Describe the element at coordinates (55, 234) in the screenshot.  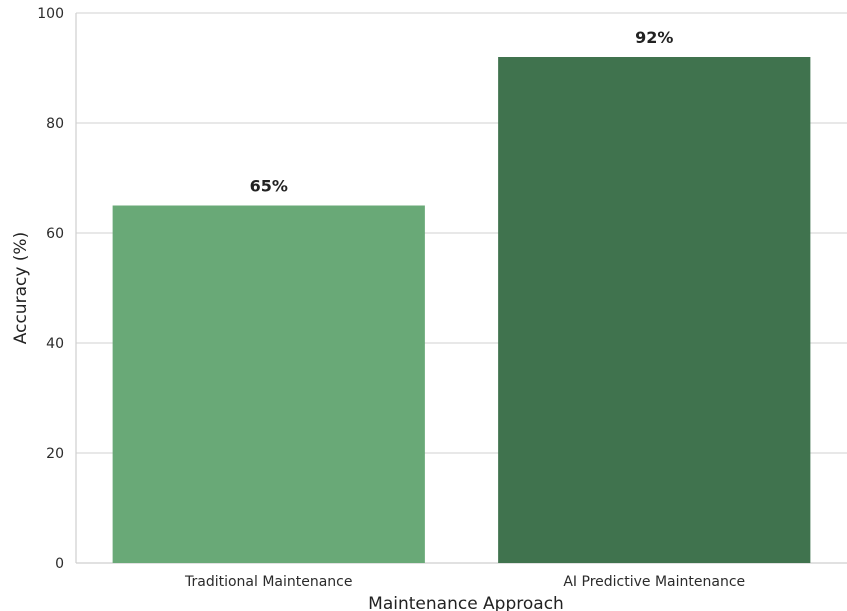
I see `y-tick-label: 60` at that location.